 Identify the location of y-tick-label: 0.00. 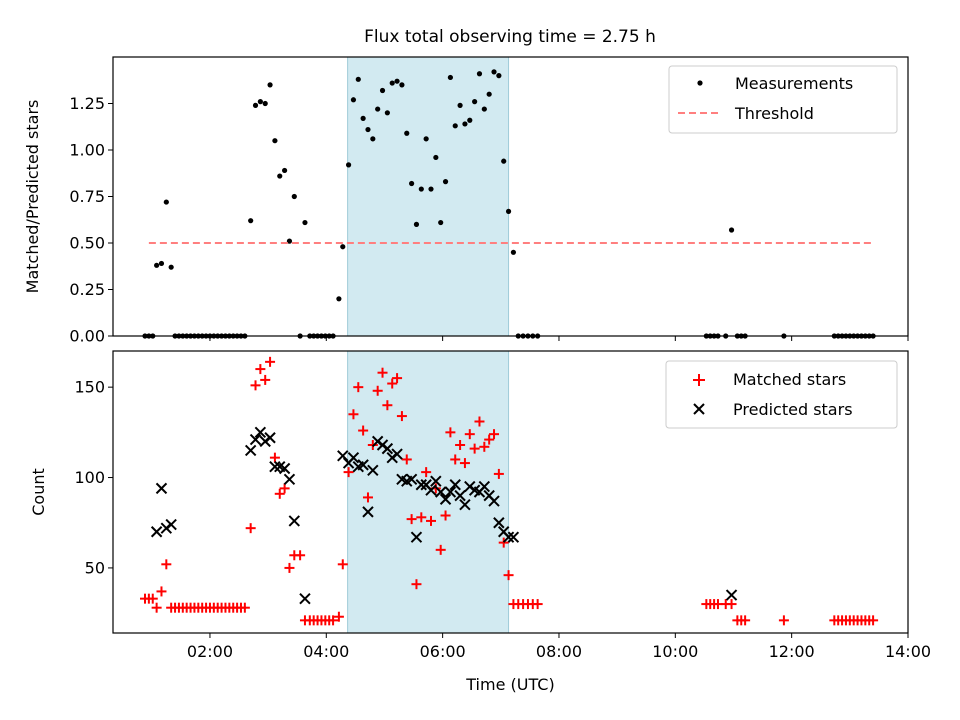
(87, 336).